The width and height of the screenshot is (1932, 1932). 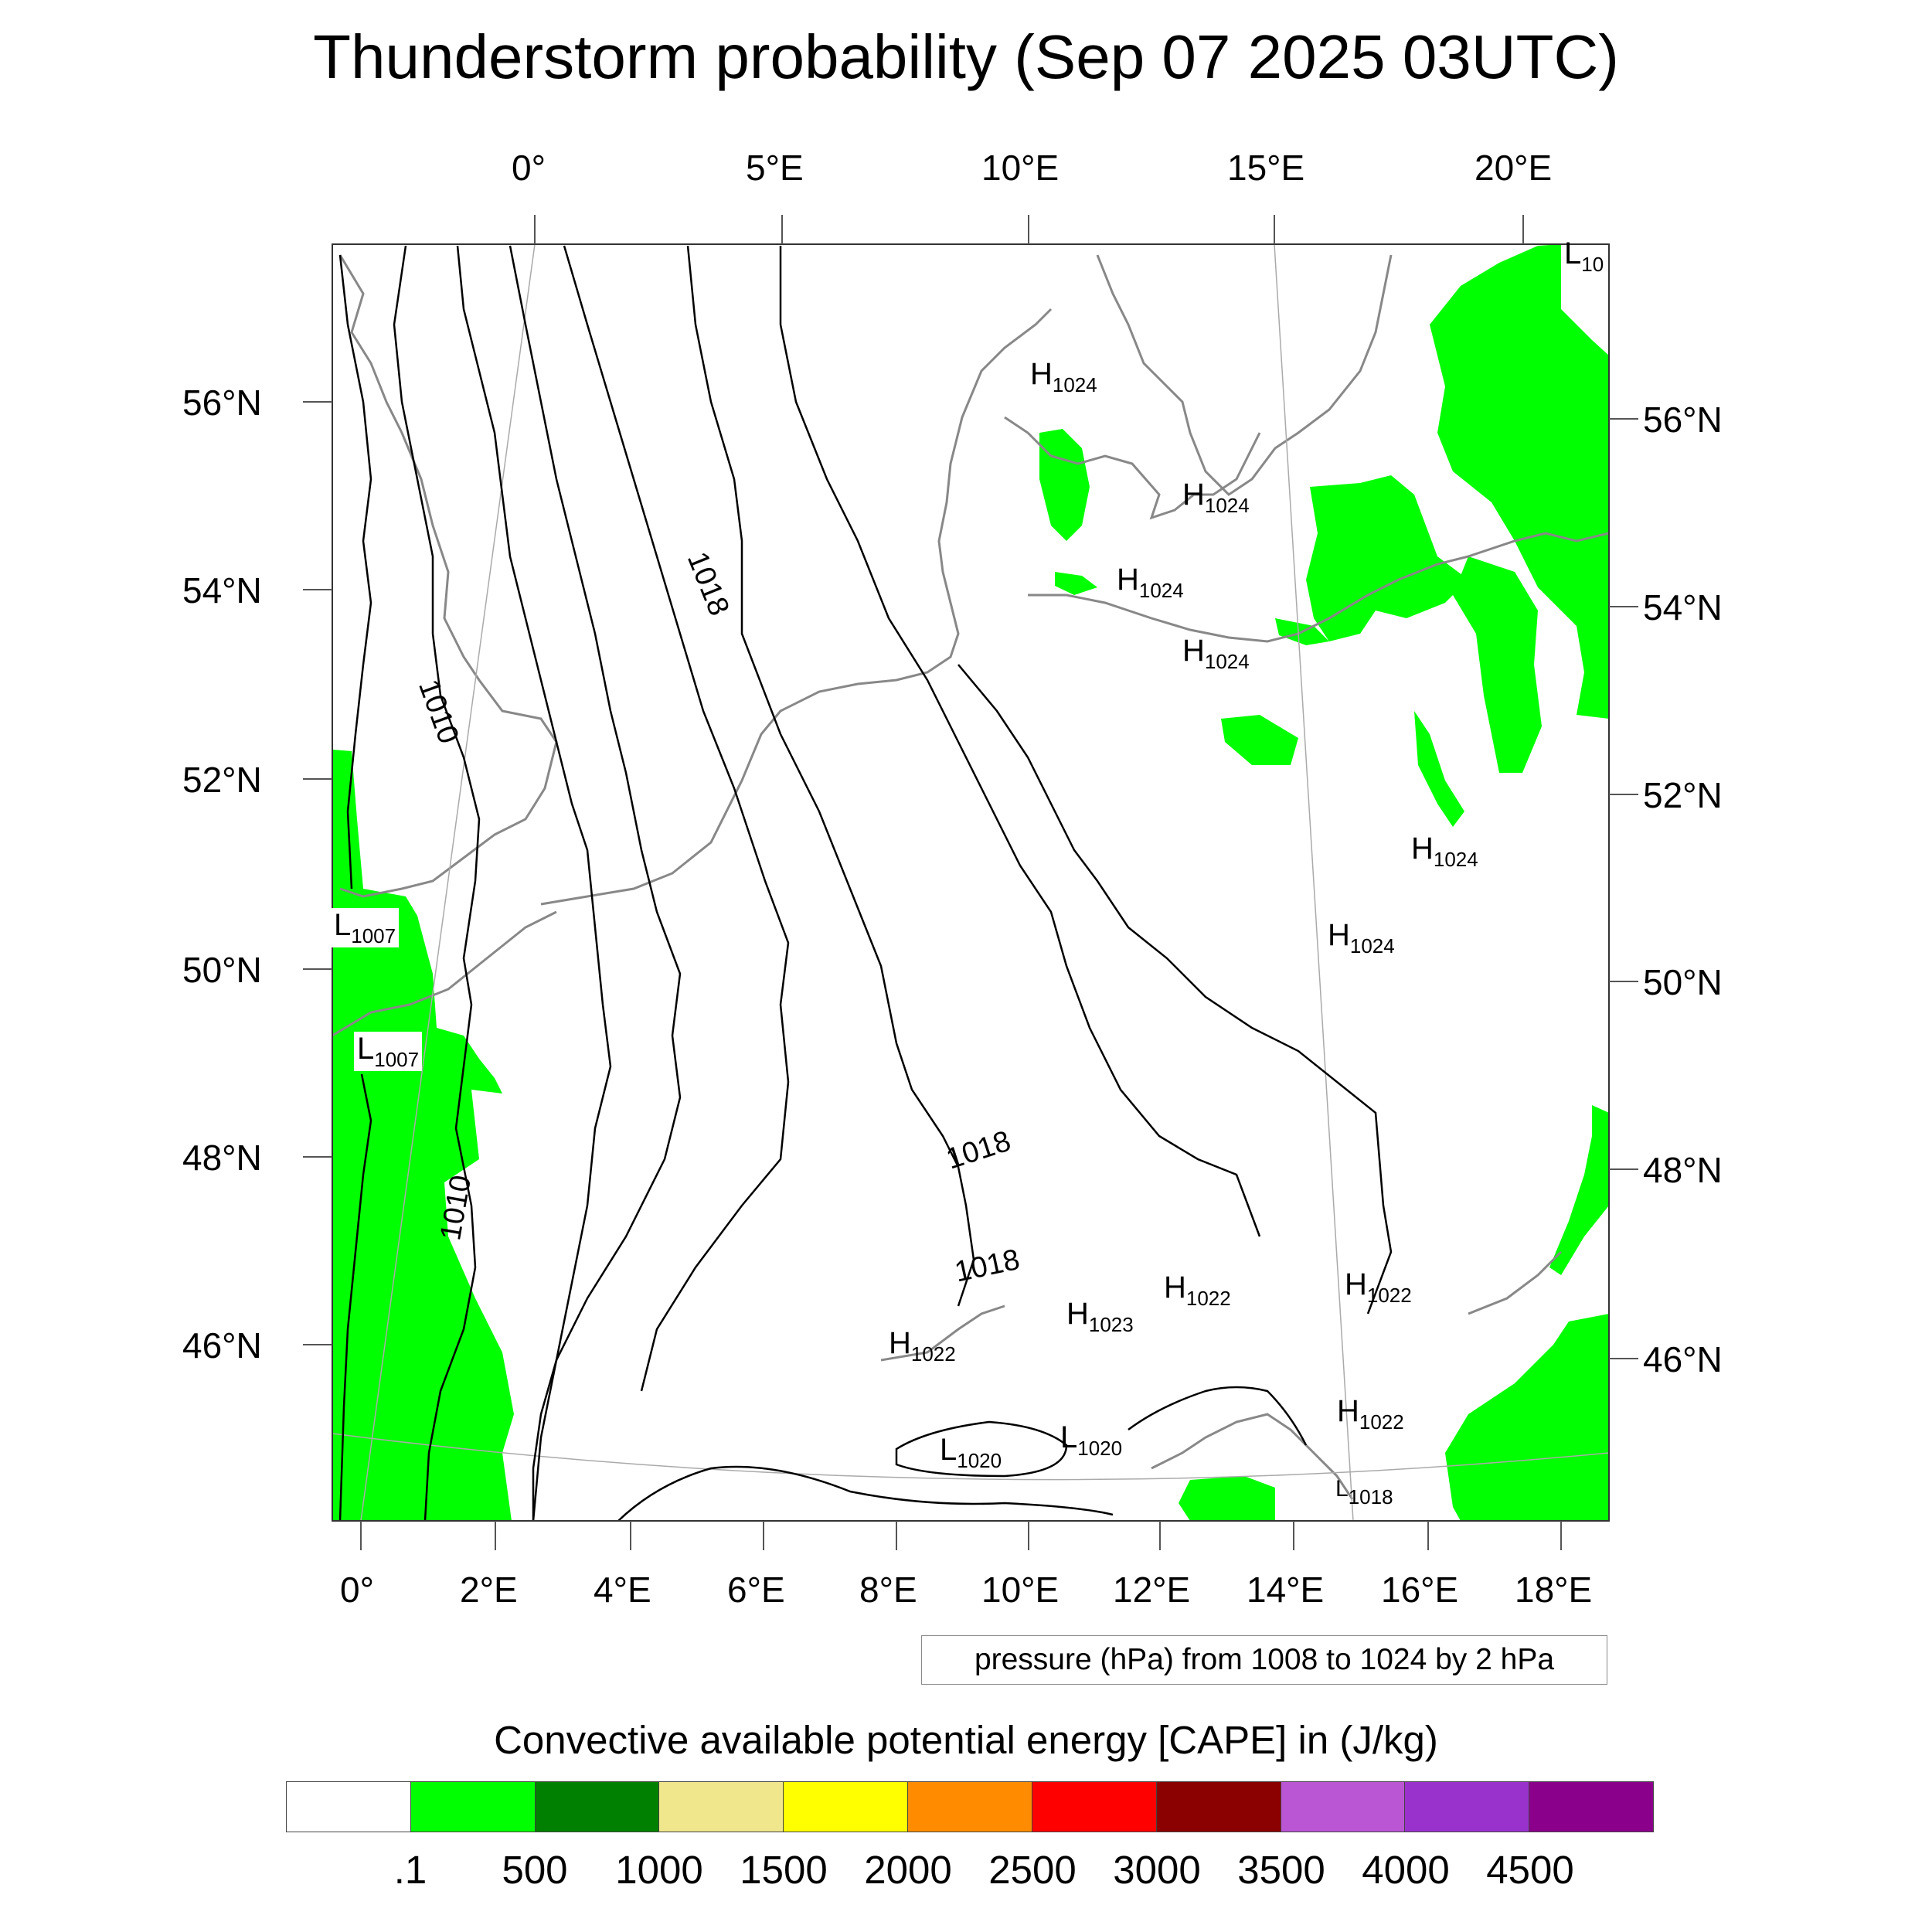 I want to click on cape-area-se, so click(x=1527, y=1418).